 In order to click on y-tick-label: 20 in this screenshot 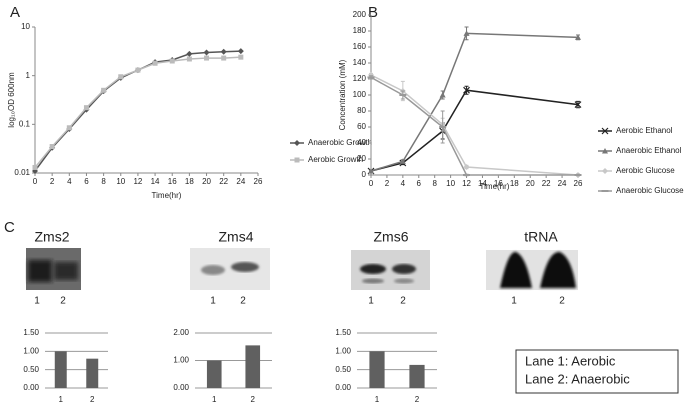, I will do `click(361, 158)`.